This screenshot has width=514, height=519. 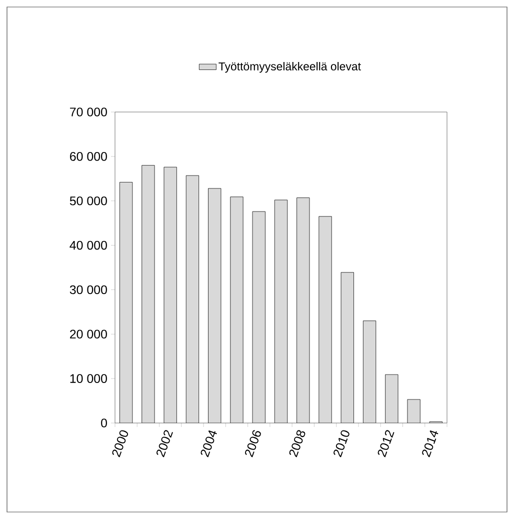 I want to click on y-tick-label: 70 000, so click(x=88, y=112).